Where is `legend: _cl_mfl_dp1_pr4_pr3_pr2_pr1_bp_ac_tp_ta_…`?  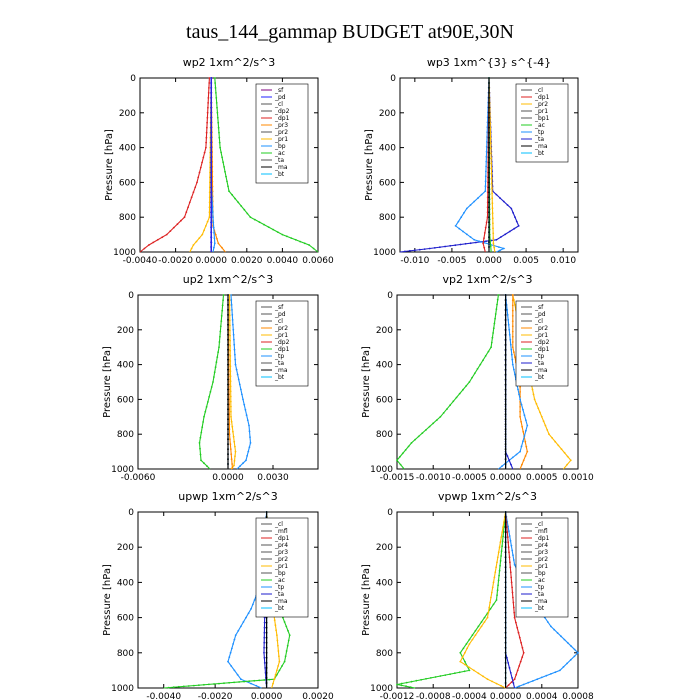 legend: _cl_mfl_dp1_pr4_pr3_pr2_pr1_bp_ac_tp_ta_… is located at coordinates (282, 567).